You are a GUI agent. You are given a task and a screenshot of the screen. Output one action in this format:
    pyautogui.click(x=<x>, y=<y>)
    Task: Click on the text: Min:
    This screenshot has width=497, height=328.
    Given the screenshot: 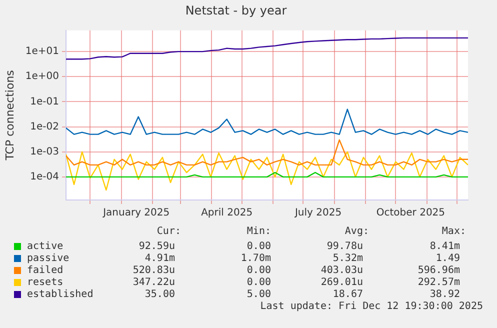 What is the action you would take?
    pyautogui.click(x=258, y=231)
    